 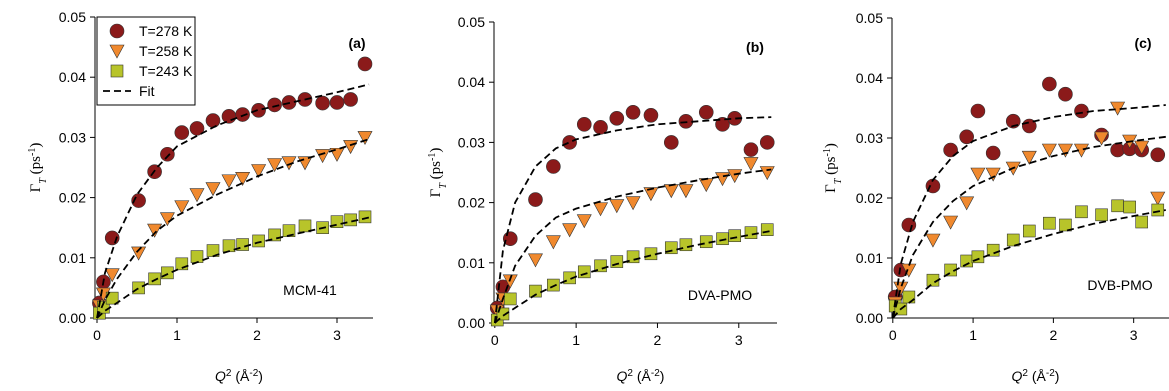 I want to click on y-tick-label: 0.00, so click(x=869, y=318).